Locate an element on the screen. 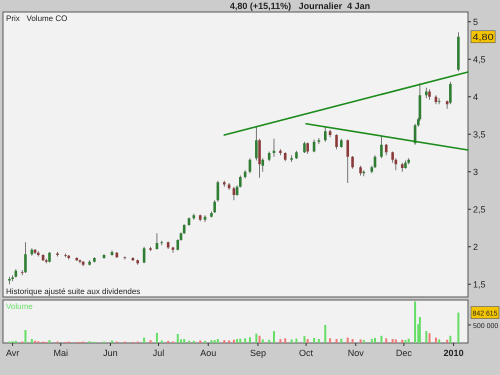 This screenshot has height=375, width=500. x-tick-label: 2010 is located at coordinates (454, 353).